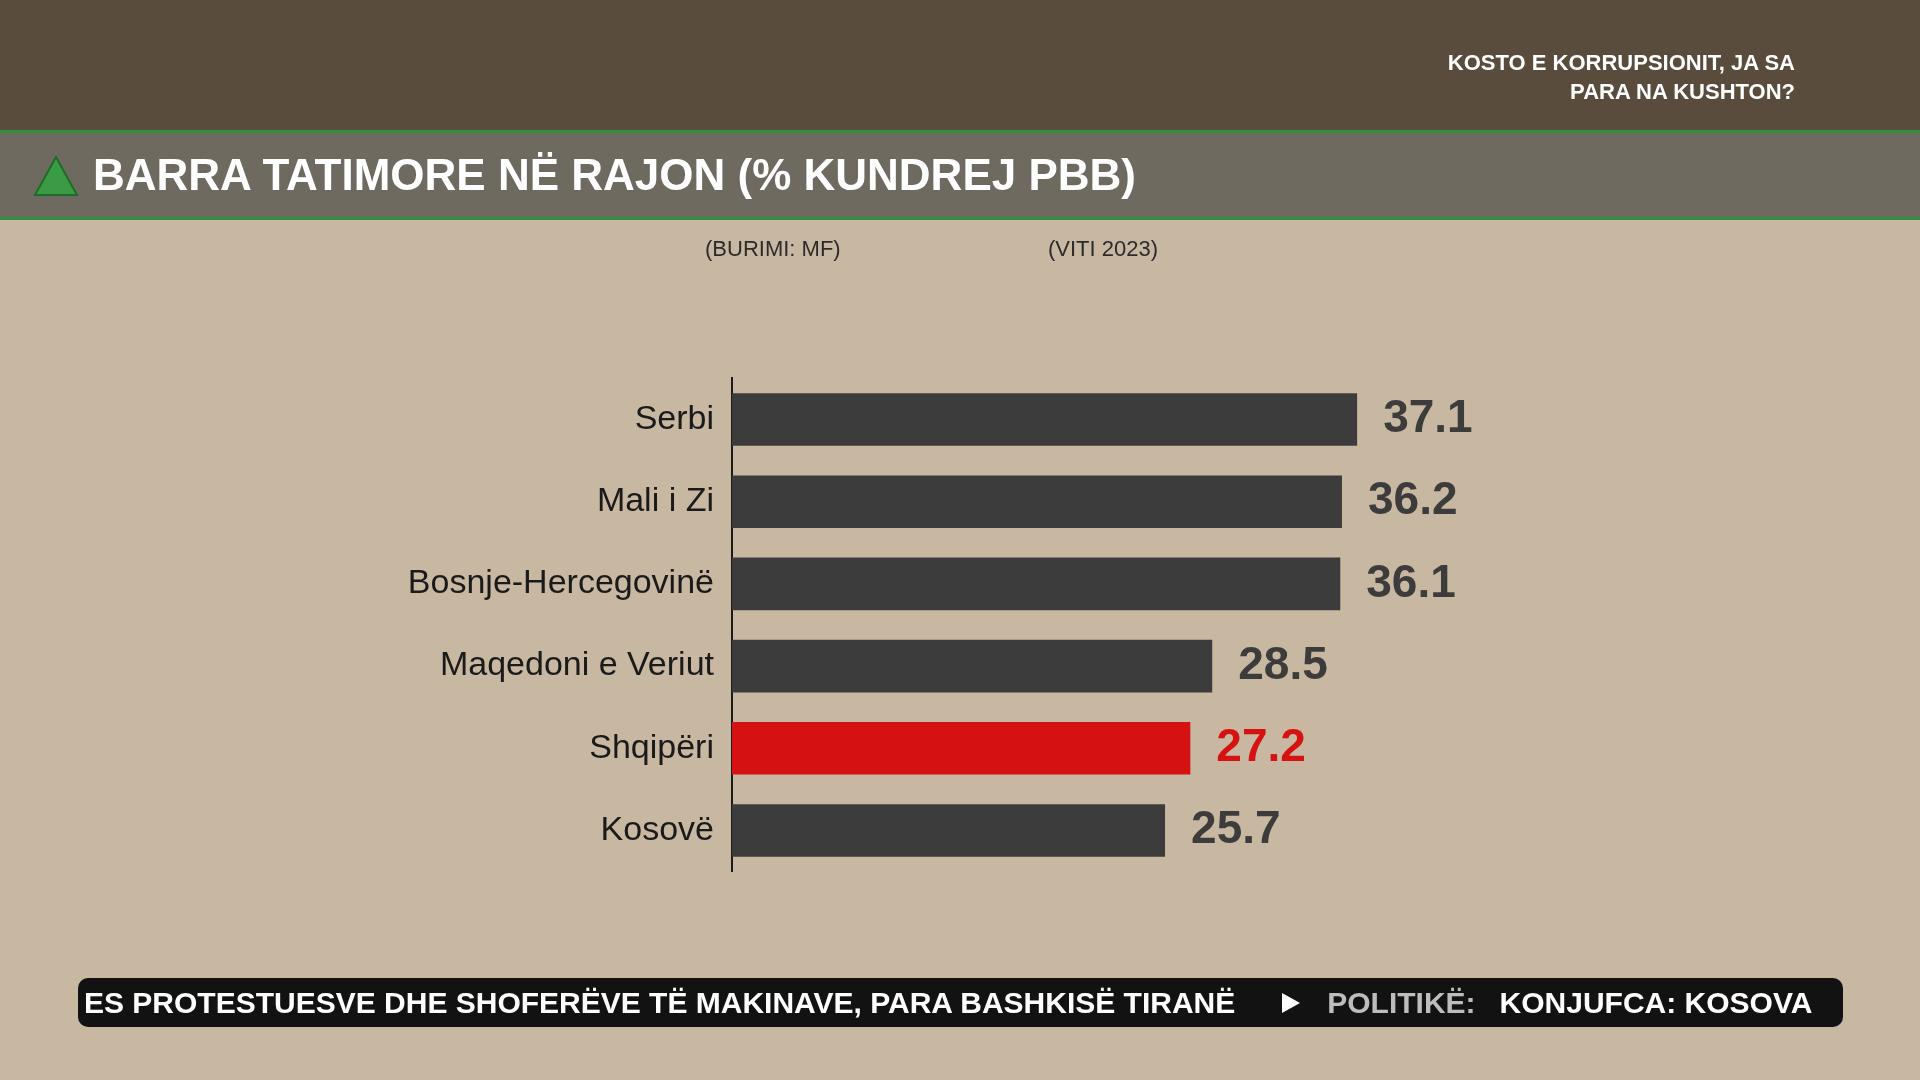  Describe the element at coordinates (1401, 1002) in the screenshot. I see `text: POLITIKË:` at that location.